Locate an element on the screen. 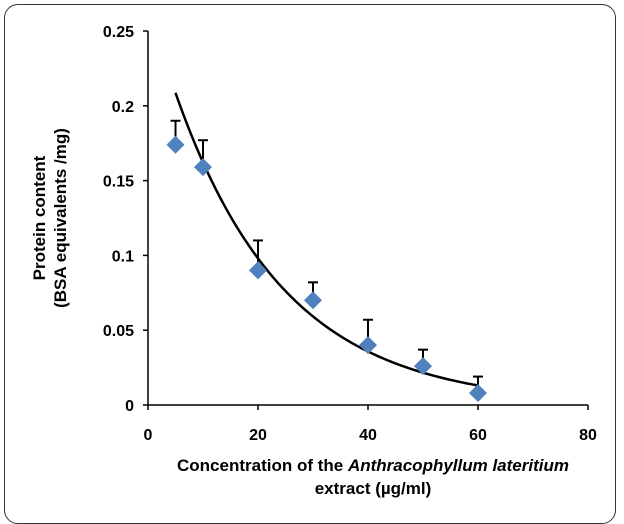 The image size is (624, 524). x-axis-label-prefix: Concentration of the is located at coordinates (262, 465).